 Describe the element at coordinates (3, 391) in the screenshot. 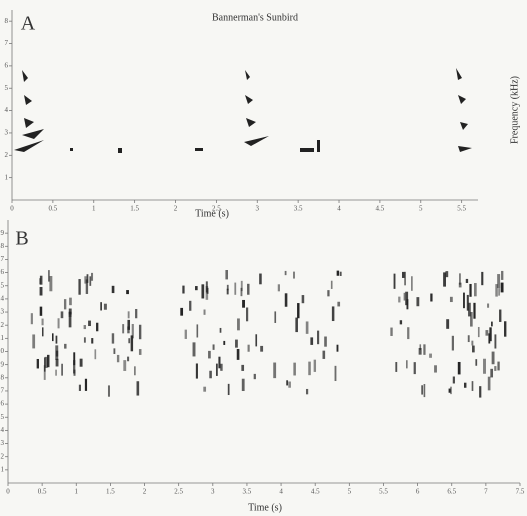

I see `y-tick-label: 7` at that location.